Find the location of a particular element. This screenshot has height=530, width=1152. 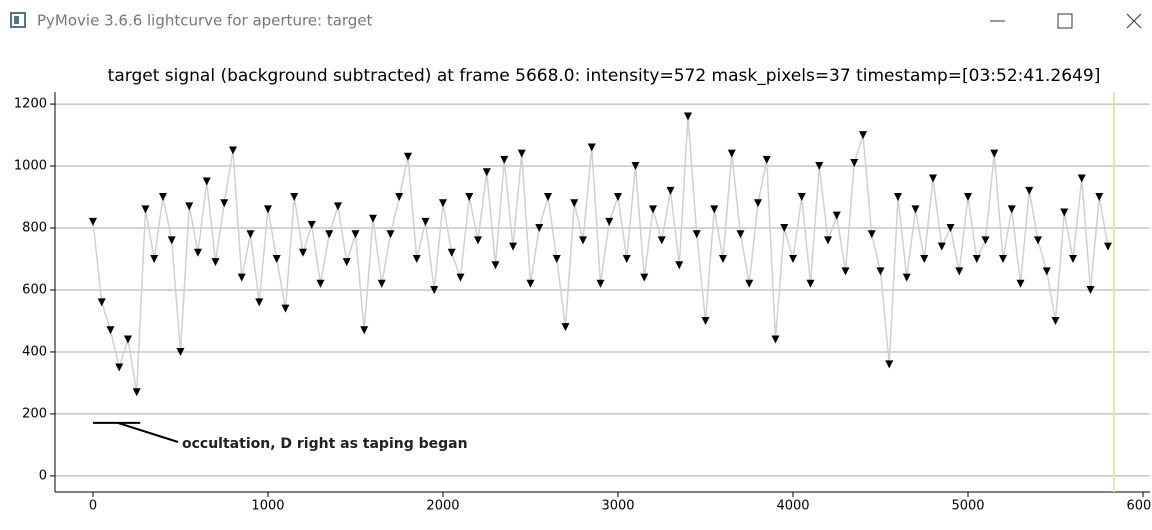

y-tick-label: 800 is located at coordinates (34, 228).